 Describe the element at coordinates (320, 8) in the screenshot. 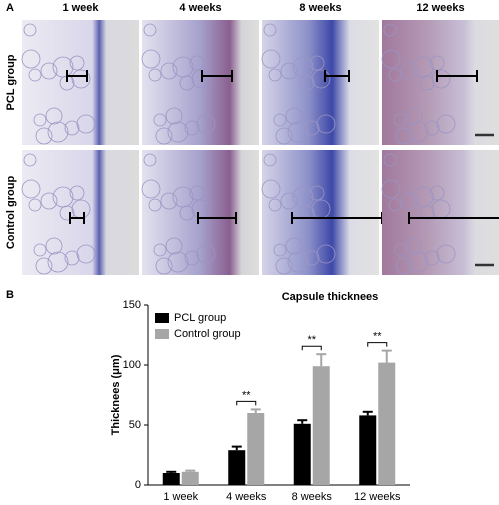

I see `column-header: 8 weeks` at that location.